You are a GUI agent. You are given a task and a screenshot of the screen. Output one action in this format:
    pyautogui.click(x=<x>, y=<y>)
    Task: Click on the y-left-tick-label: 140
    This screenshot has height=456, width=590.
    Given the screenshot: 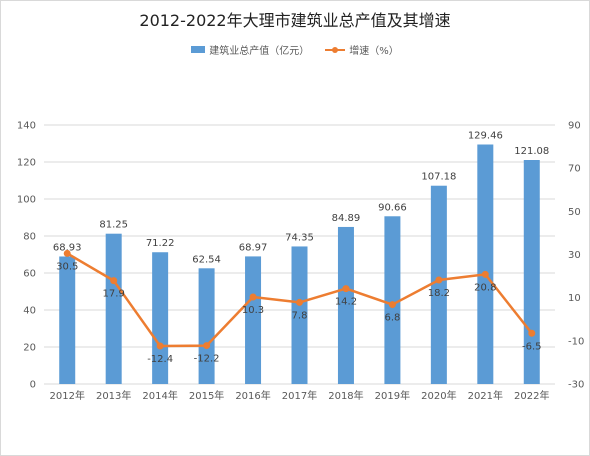 What is the action you would take?
    pyautogui.click(x=26, y=126)
    